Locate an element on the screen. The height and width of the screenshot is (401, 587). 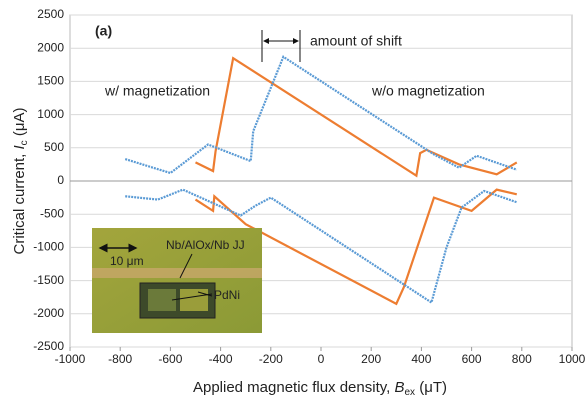
y-tick-label: -1500 is located at coordinates (48, 280).